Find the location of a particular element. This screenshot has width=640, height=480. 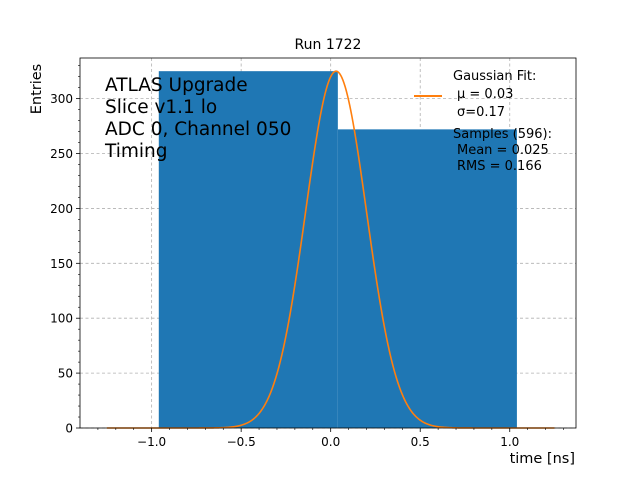

annotation-line-slice: Slice v1.1 lo is located at coordinates (161, 107).